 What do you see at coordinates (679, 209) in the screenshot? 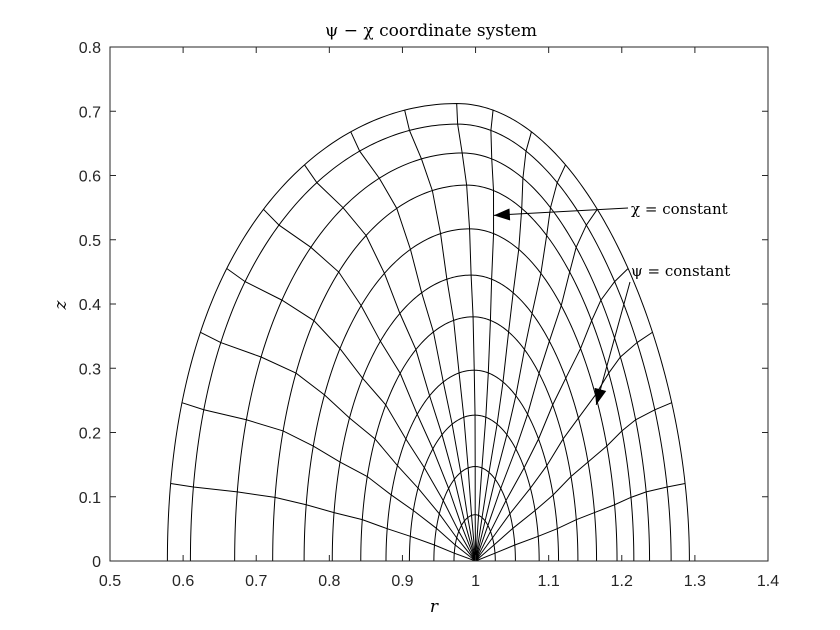
I see `chi-annotation-label: χ = constant` at bounding box center [679, 209].